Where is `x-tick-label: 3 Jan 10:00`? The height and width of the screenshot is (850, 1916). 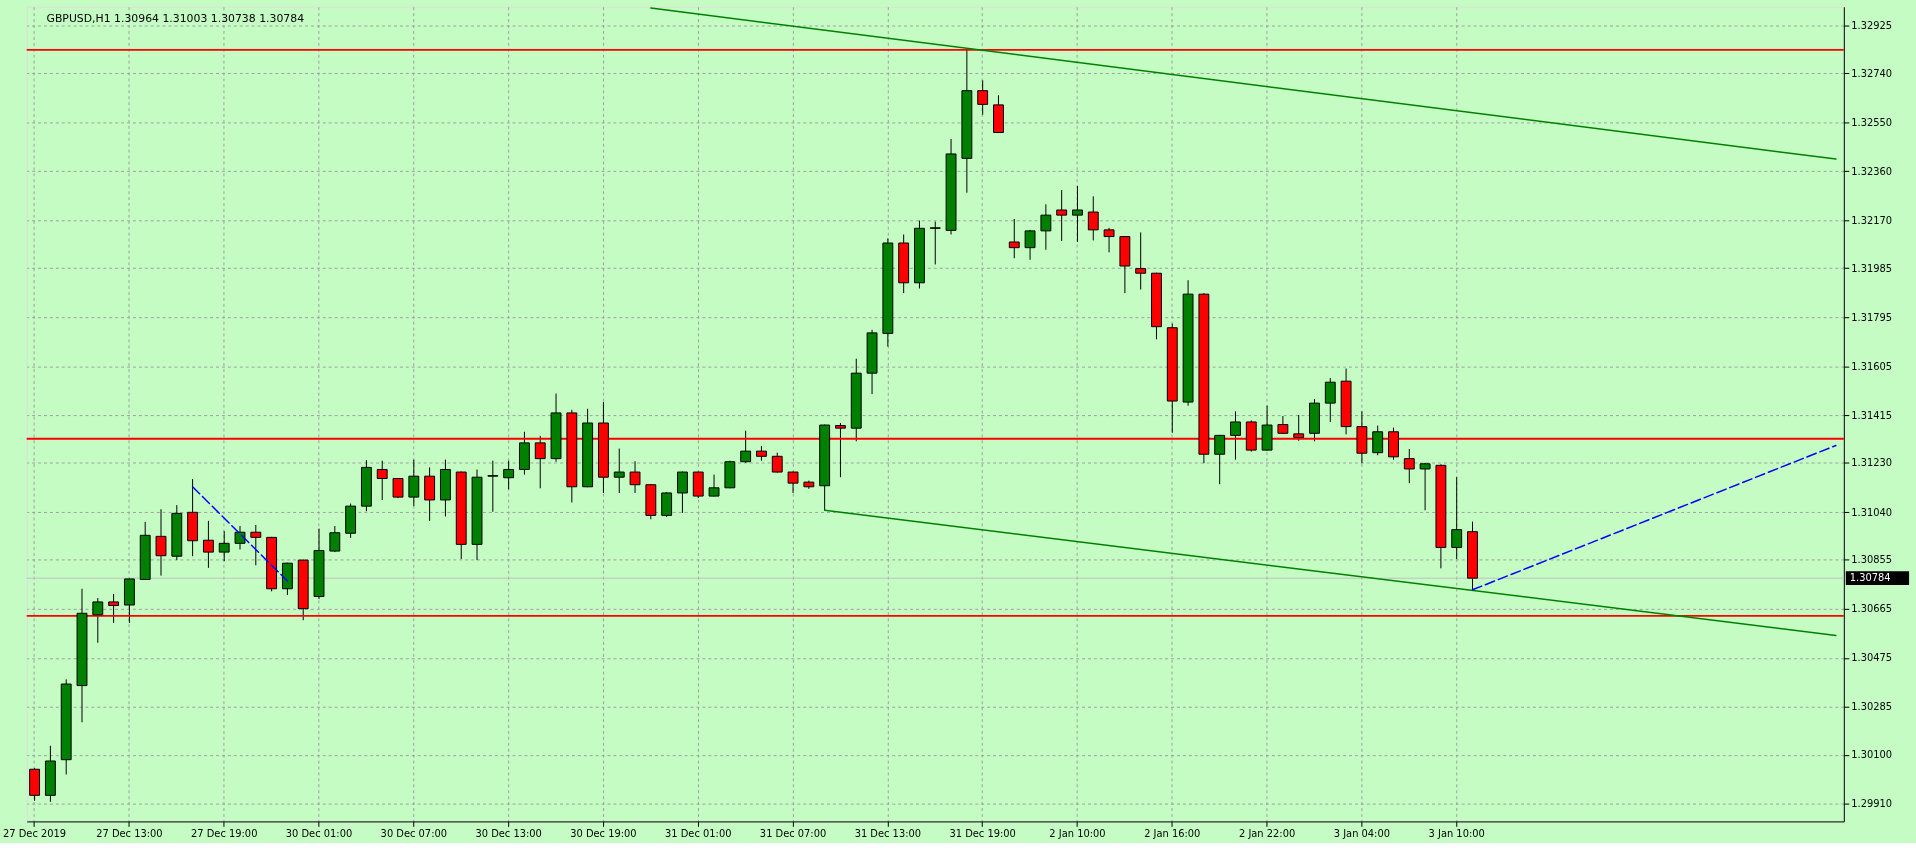 x-tick-label: 3 Jan 10:00 is located at coordinates (1456, 833).